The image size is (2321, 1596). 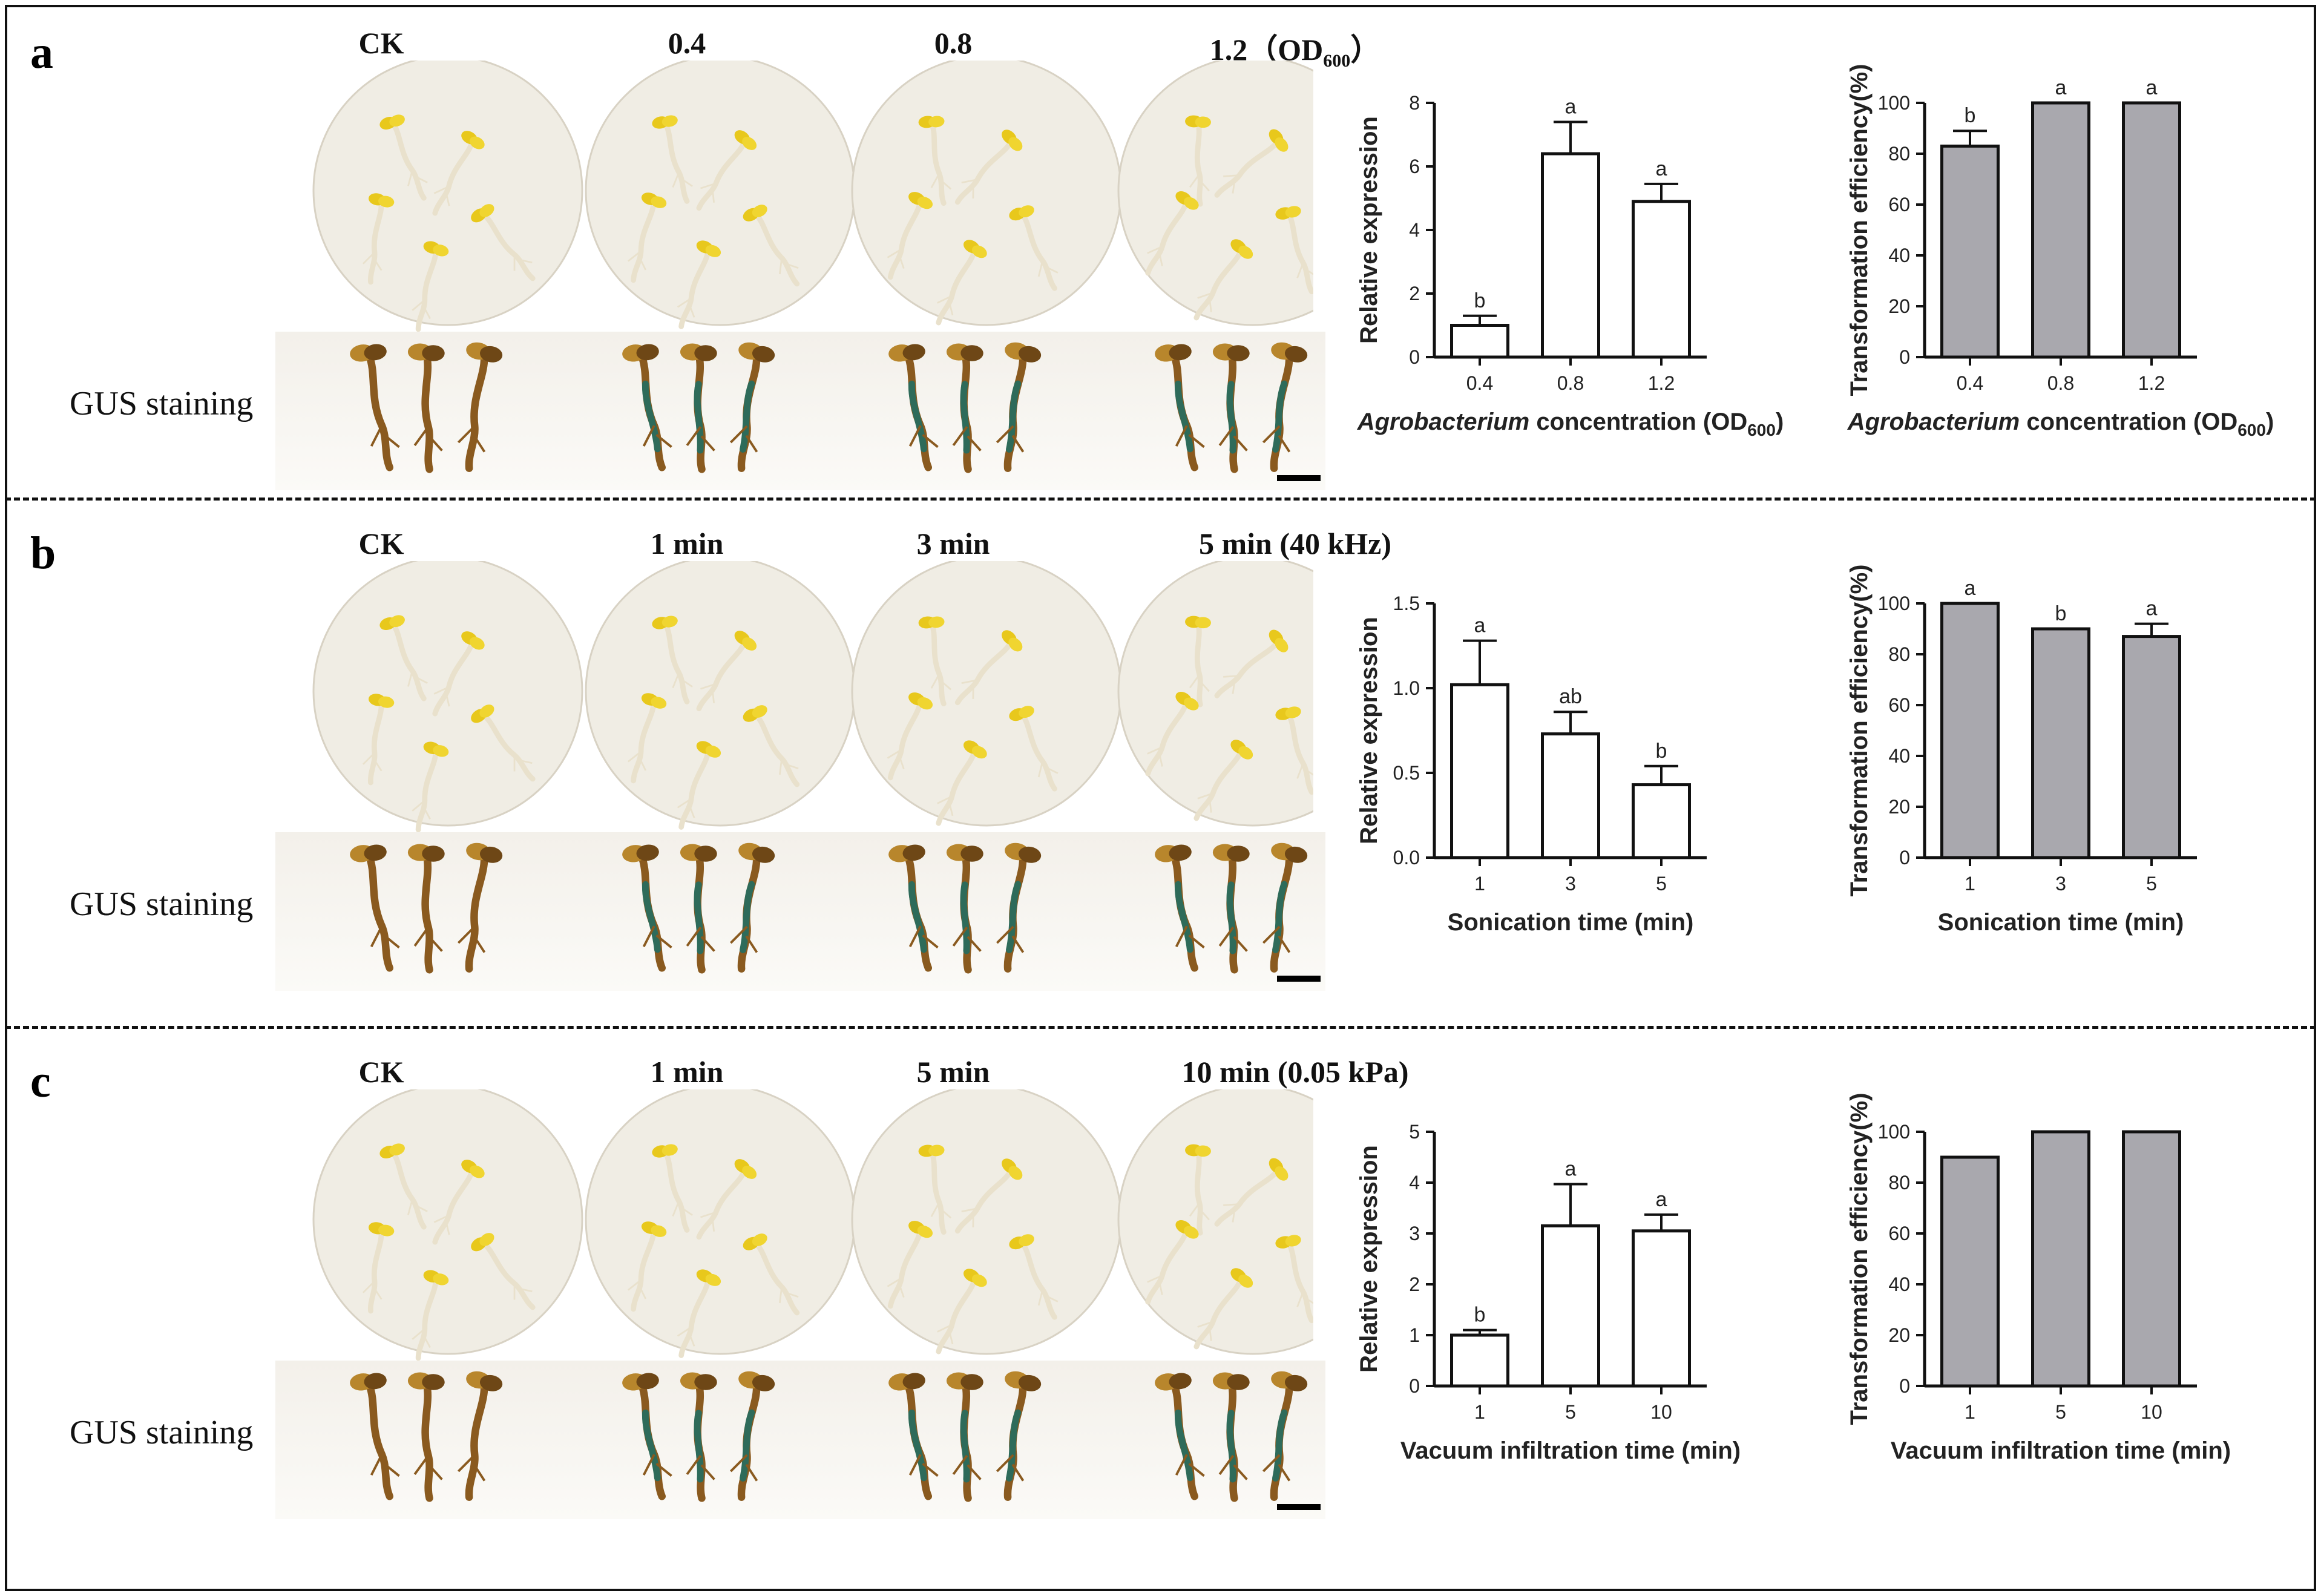 What do you see at coordinates (1570, 884) in the screenshot?
I see `x-tick-label: 3` at bounding box center [1570, 884].